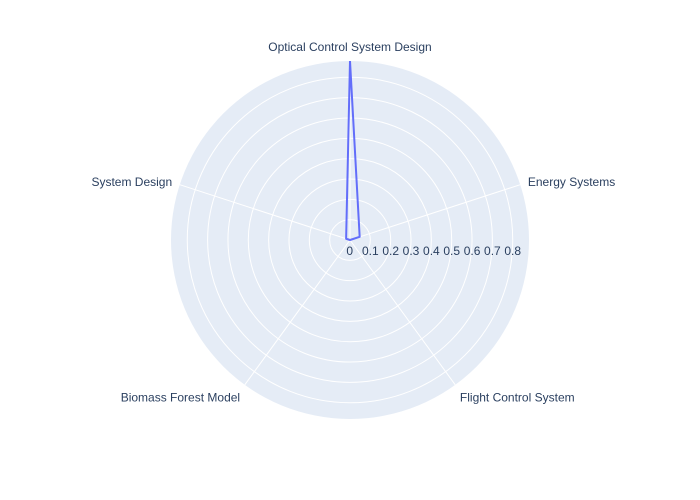  What do you see at coordinates (131, 182) in the screenshot?
I see `category-label: System Design` at bounding box center [131, 182].